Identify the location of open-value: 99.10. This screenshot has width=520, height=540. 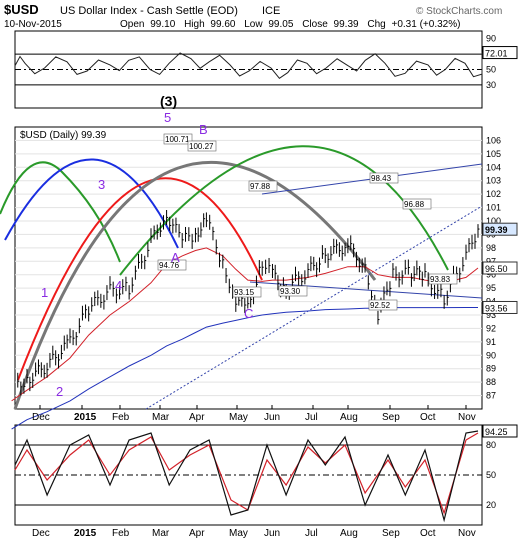
(162, 24).